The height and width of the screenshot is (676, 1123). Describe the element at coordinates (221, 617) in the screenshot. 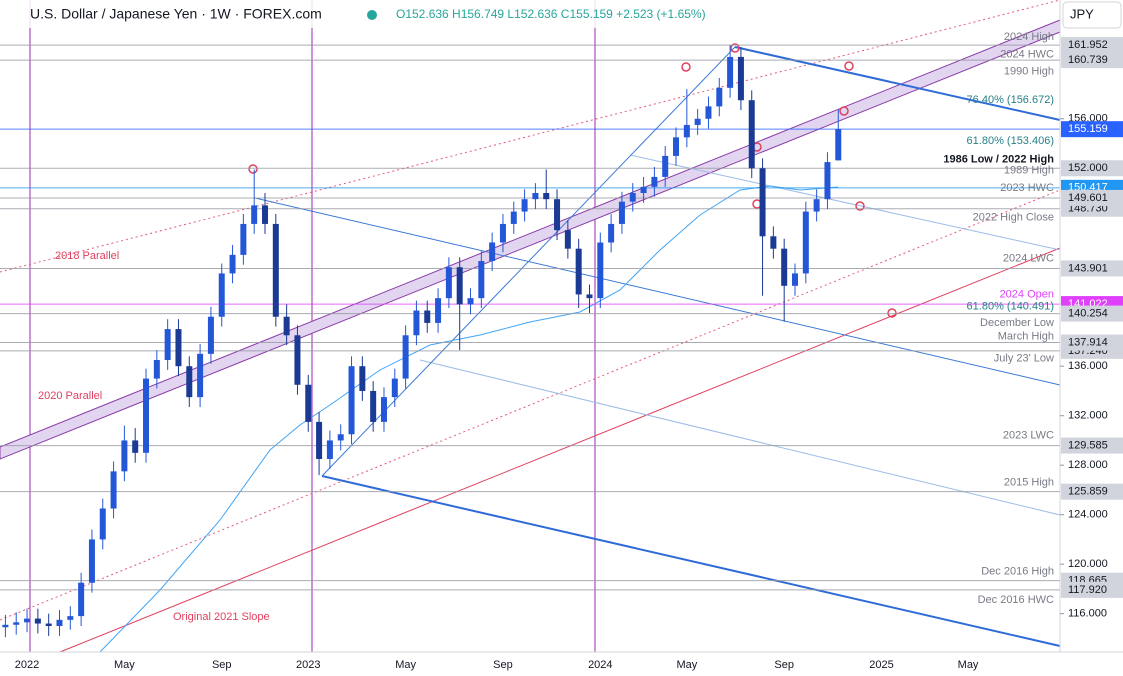

I see `channel-label: Original 2021 Slope` at that location.